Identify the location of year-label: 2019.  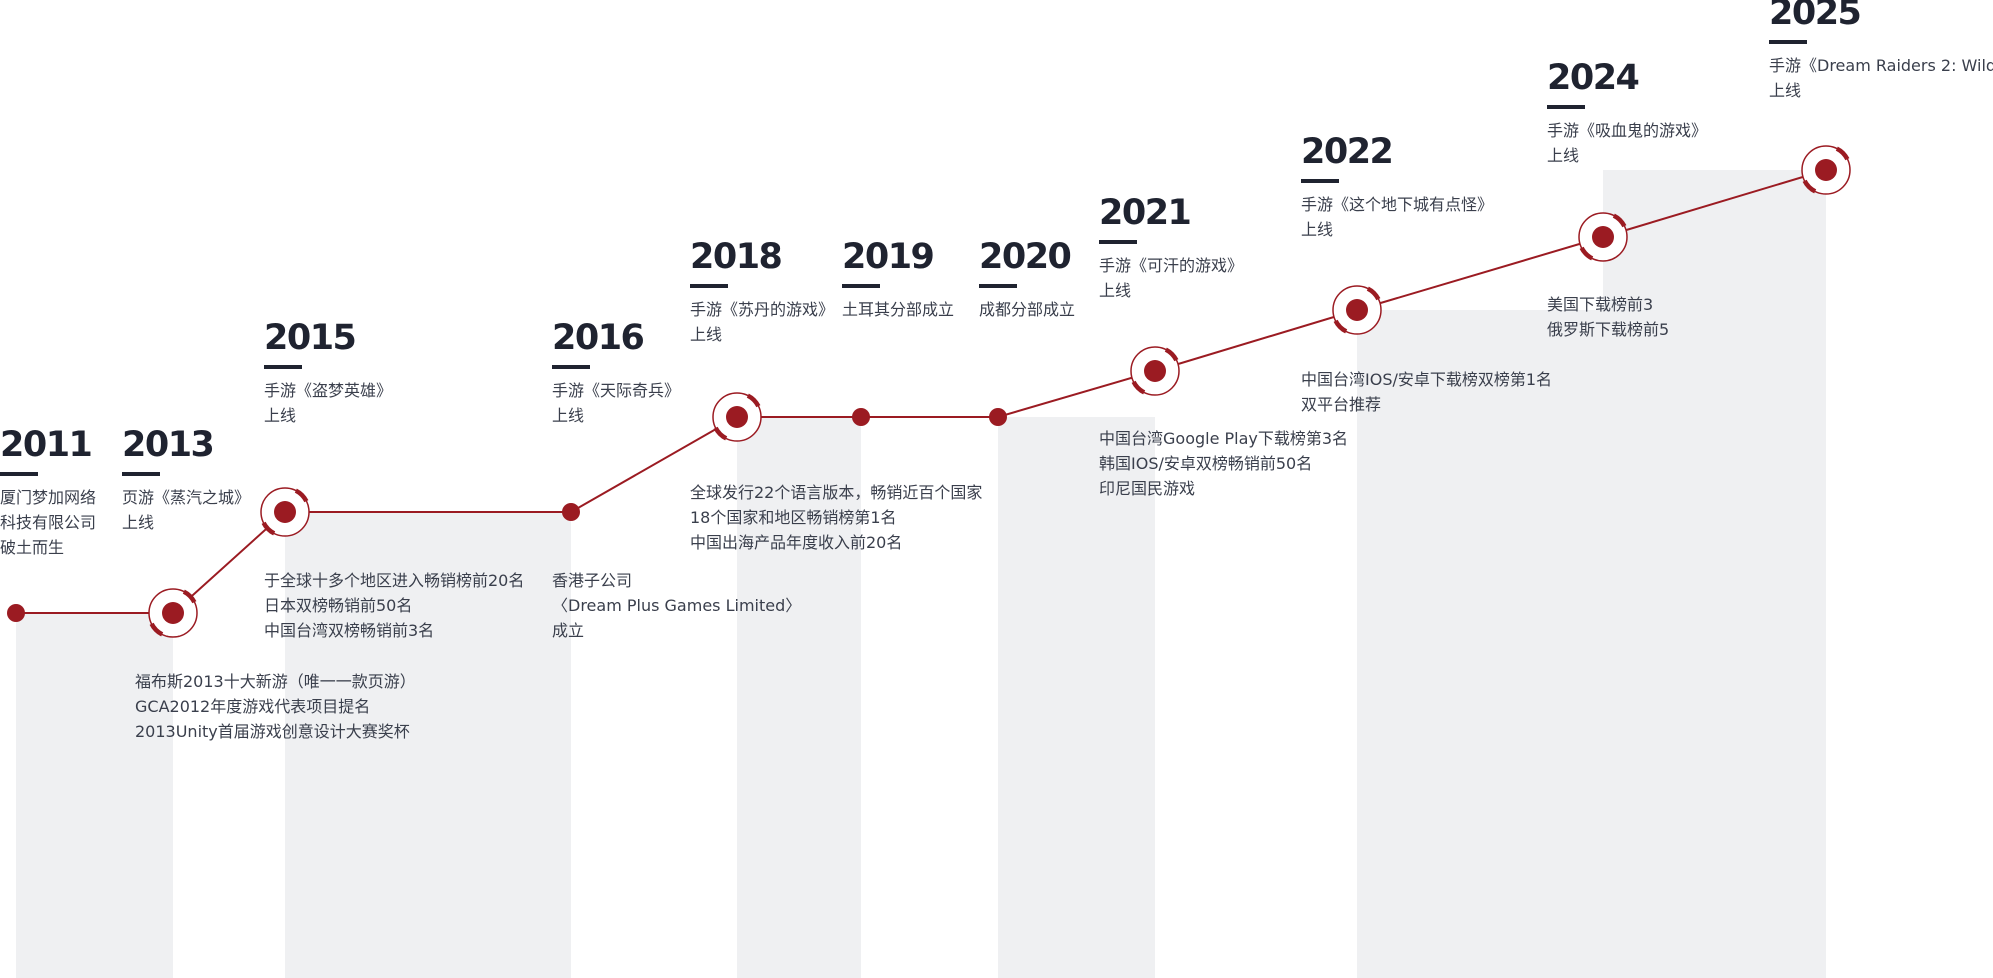
(888, 257).